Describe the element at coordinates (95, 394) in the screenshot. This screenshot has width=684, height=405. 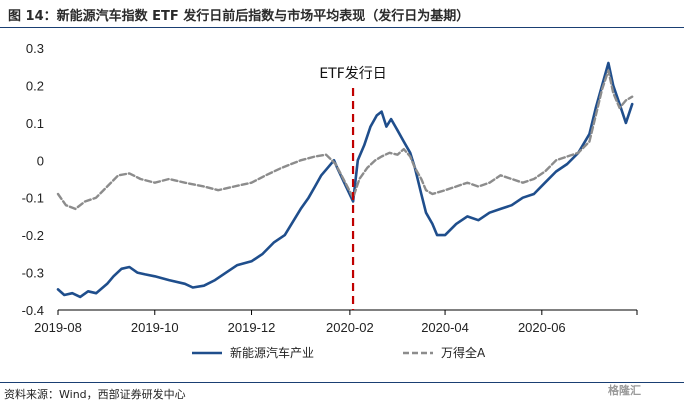
I see `source-note: 资料来源：Wind，西部证券研发中心` at that location.